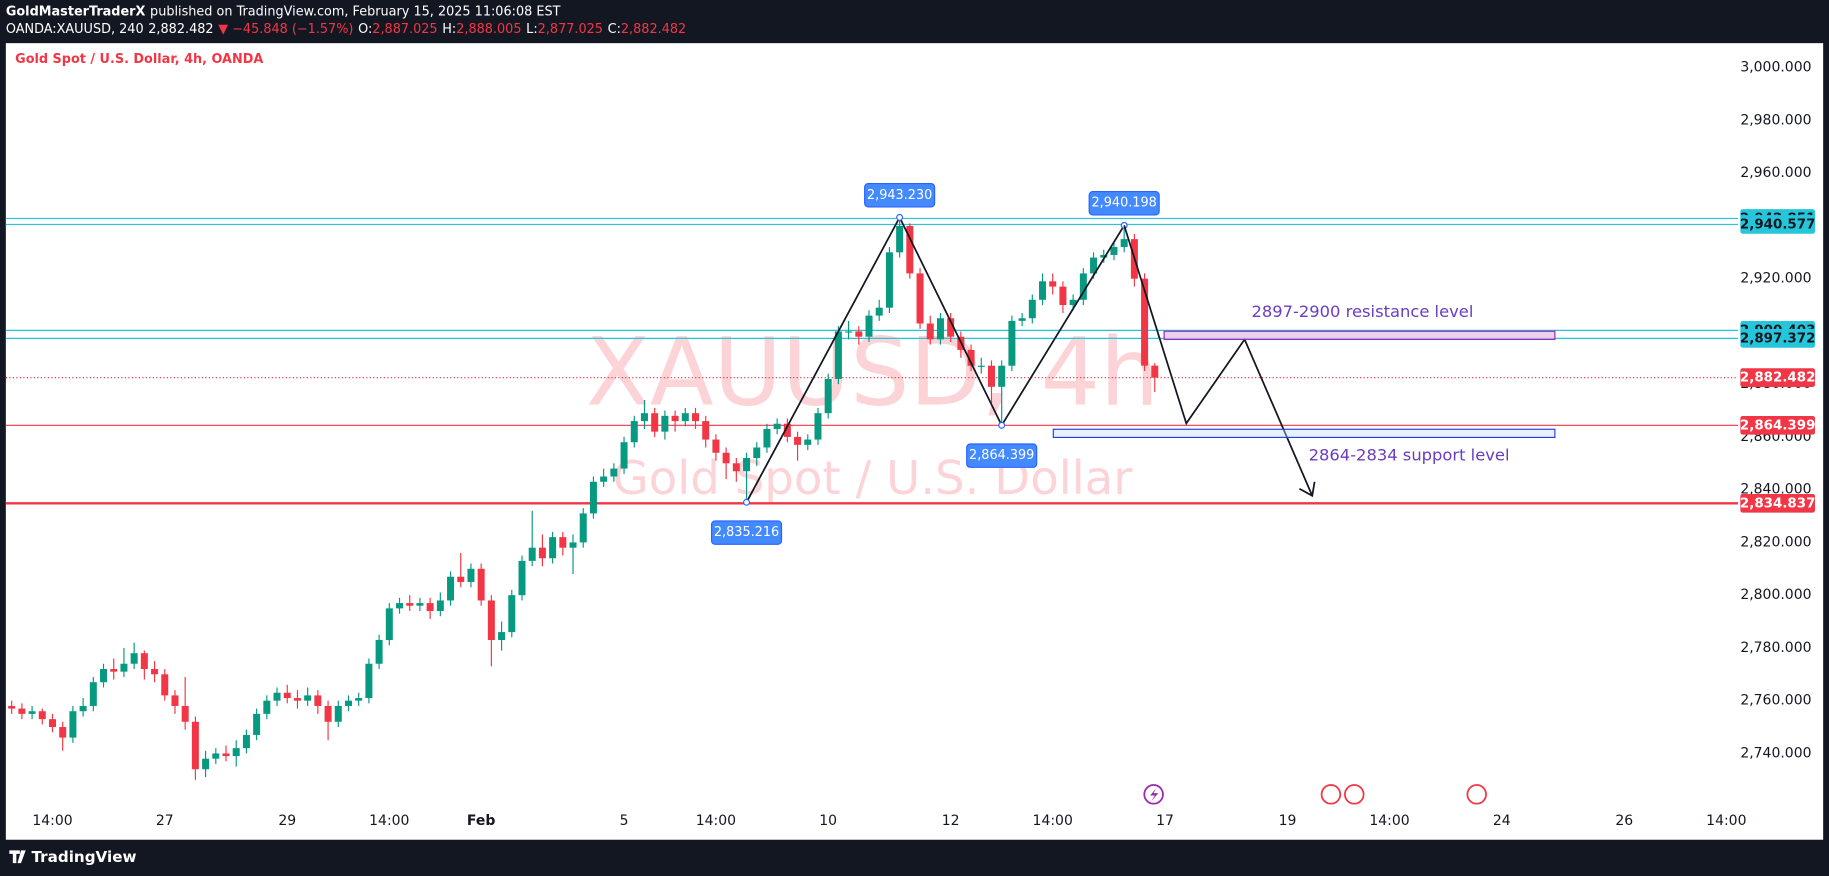  I want to click on ohlc-key: O:, so click(365, 29).